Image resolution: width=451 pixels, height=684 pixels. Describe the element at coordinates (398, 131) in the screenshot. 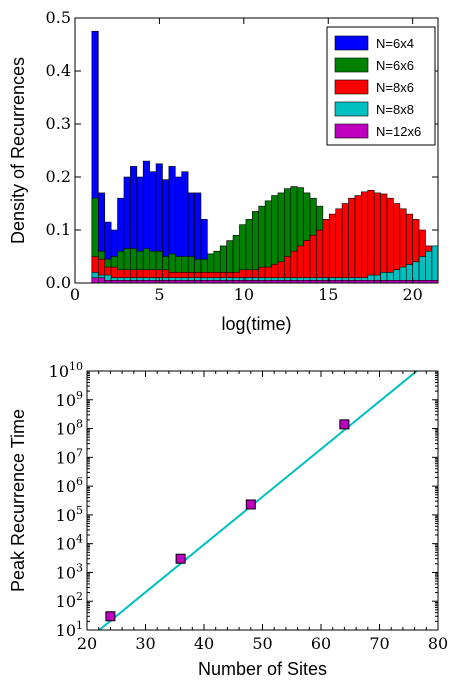

I see `legend-label: N=12x6` at that location.